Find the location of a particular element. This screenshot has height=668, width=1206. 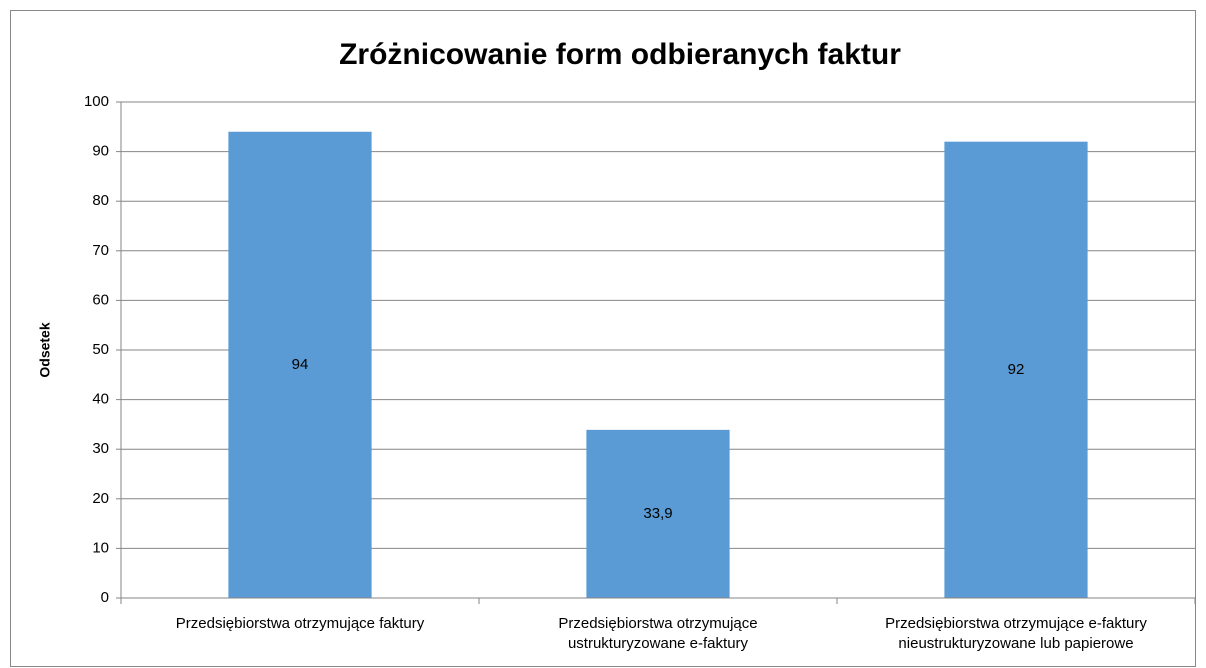

data-label: 94 is located at coordinates (300, 364).